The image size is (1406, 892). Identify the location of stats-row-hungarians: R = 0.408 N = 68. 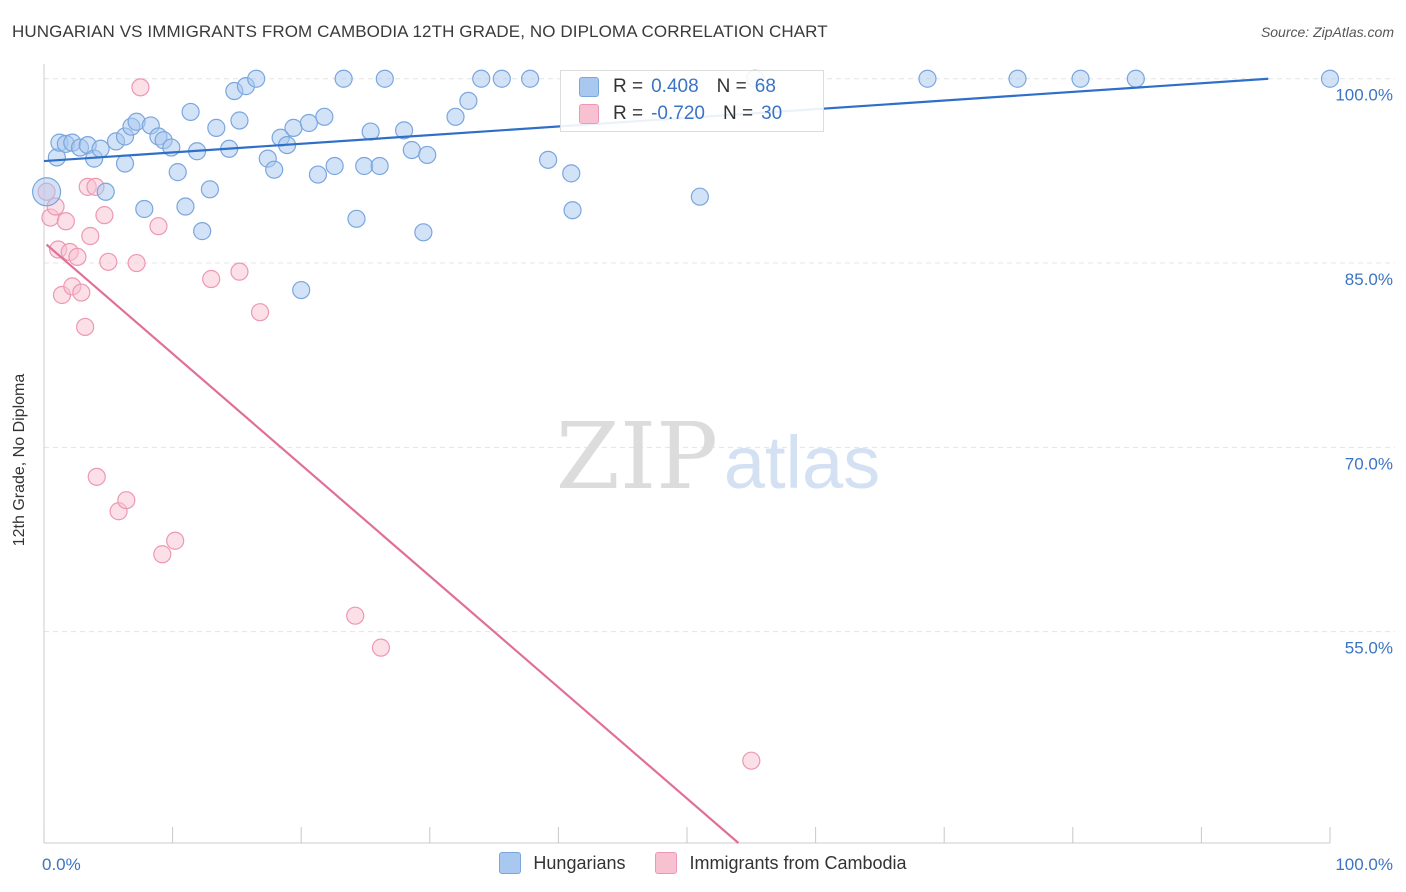
(677, 87).